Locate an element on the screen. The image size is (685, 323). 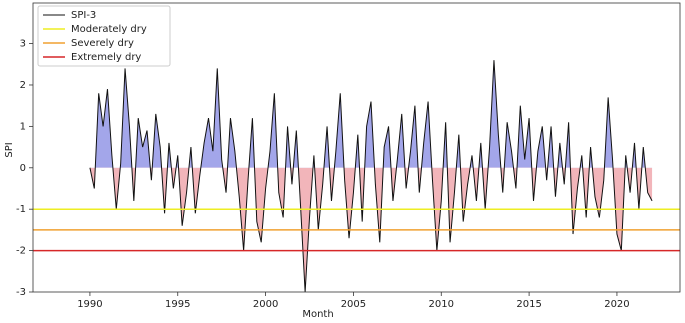
x-tick-label: 2020 is located at coordinates (616, 304).